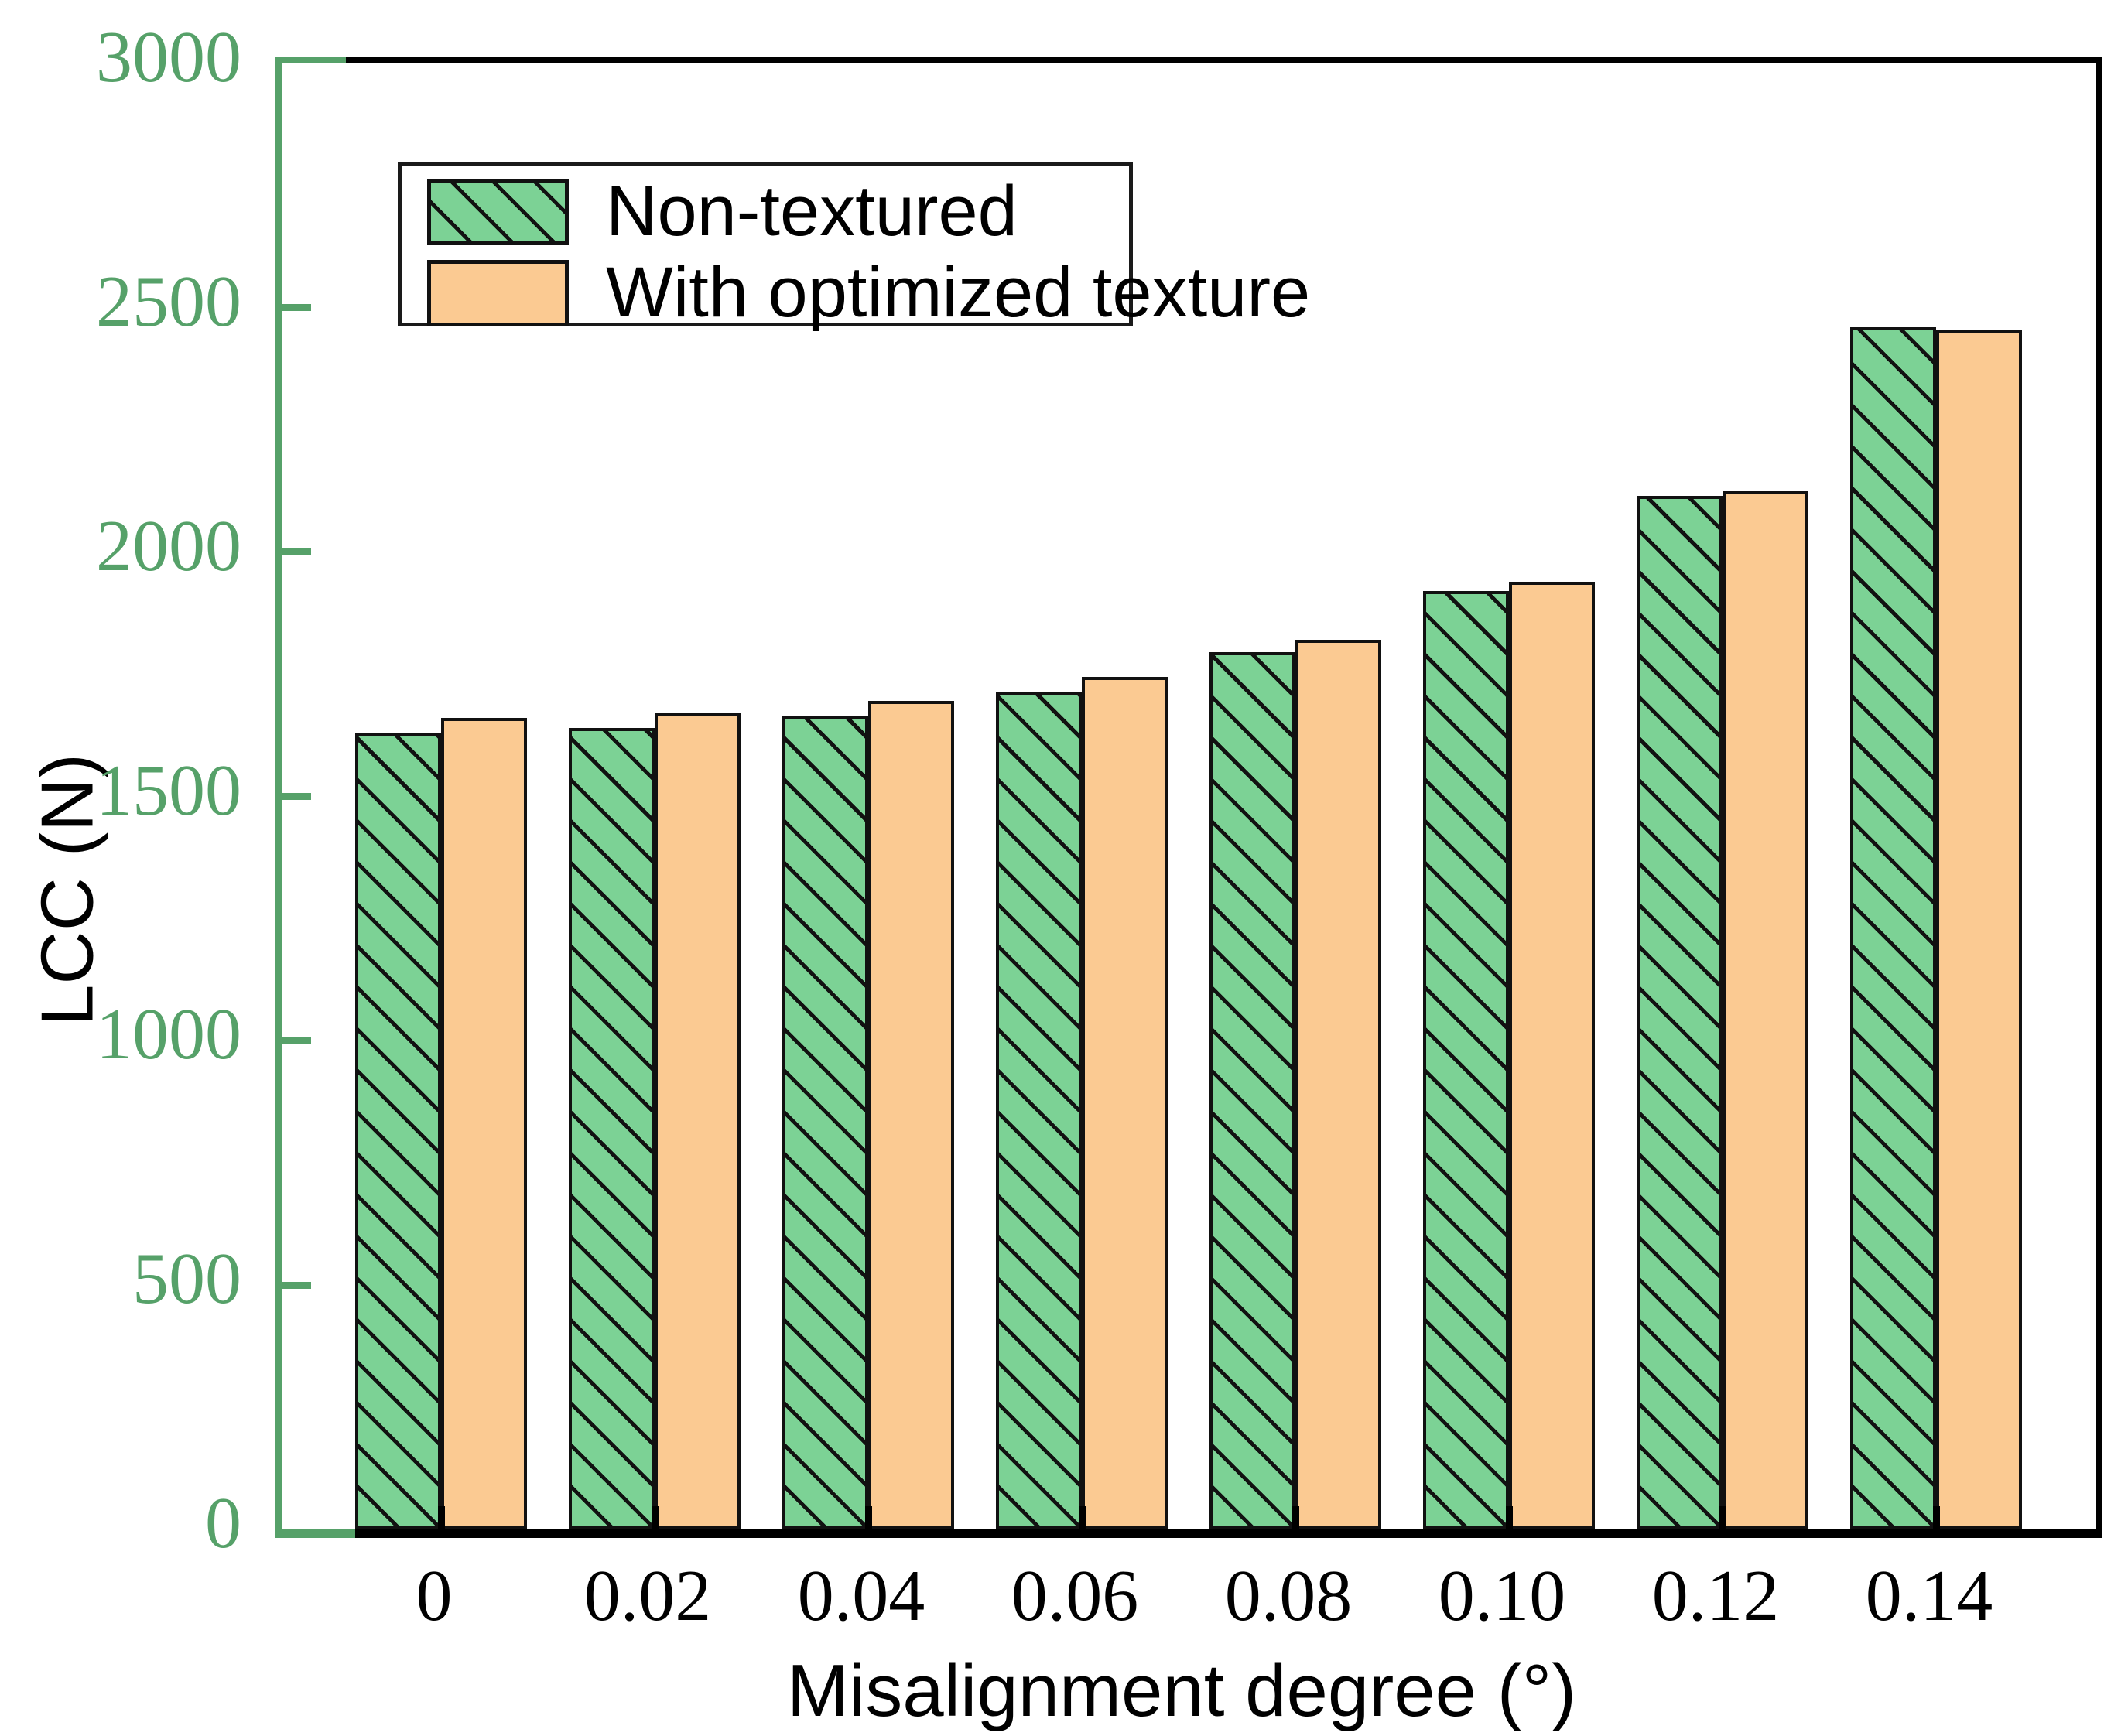 This screenshot has width=2128, height=1736. What do you see at coordinates (1979, 929) in the screenshot?
I see `bar-optimized-texture-0.14` at bounding box center [1979, 929].